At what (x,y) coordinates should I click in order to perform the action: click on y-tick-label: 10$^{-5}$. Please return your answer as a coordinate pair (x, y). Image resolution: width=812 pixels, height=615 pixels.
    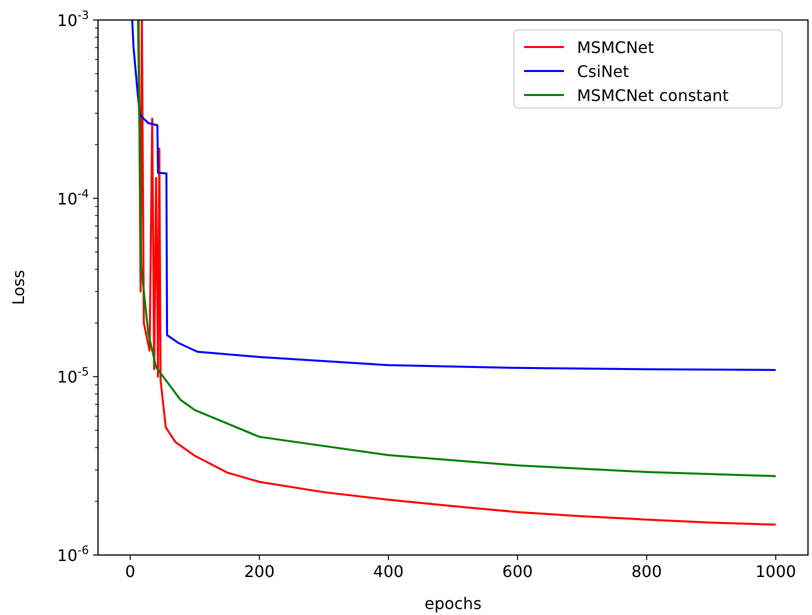
    Looking at the image, I should click on (73, 375).